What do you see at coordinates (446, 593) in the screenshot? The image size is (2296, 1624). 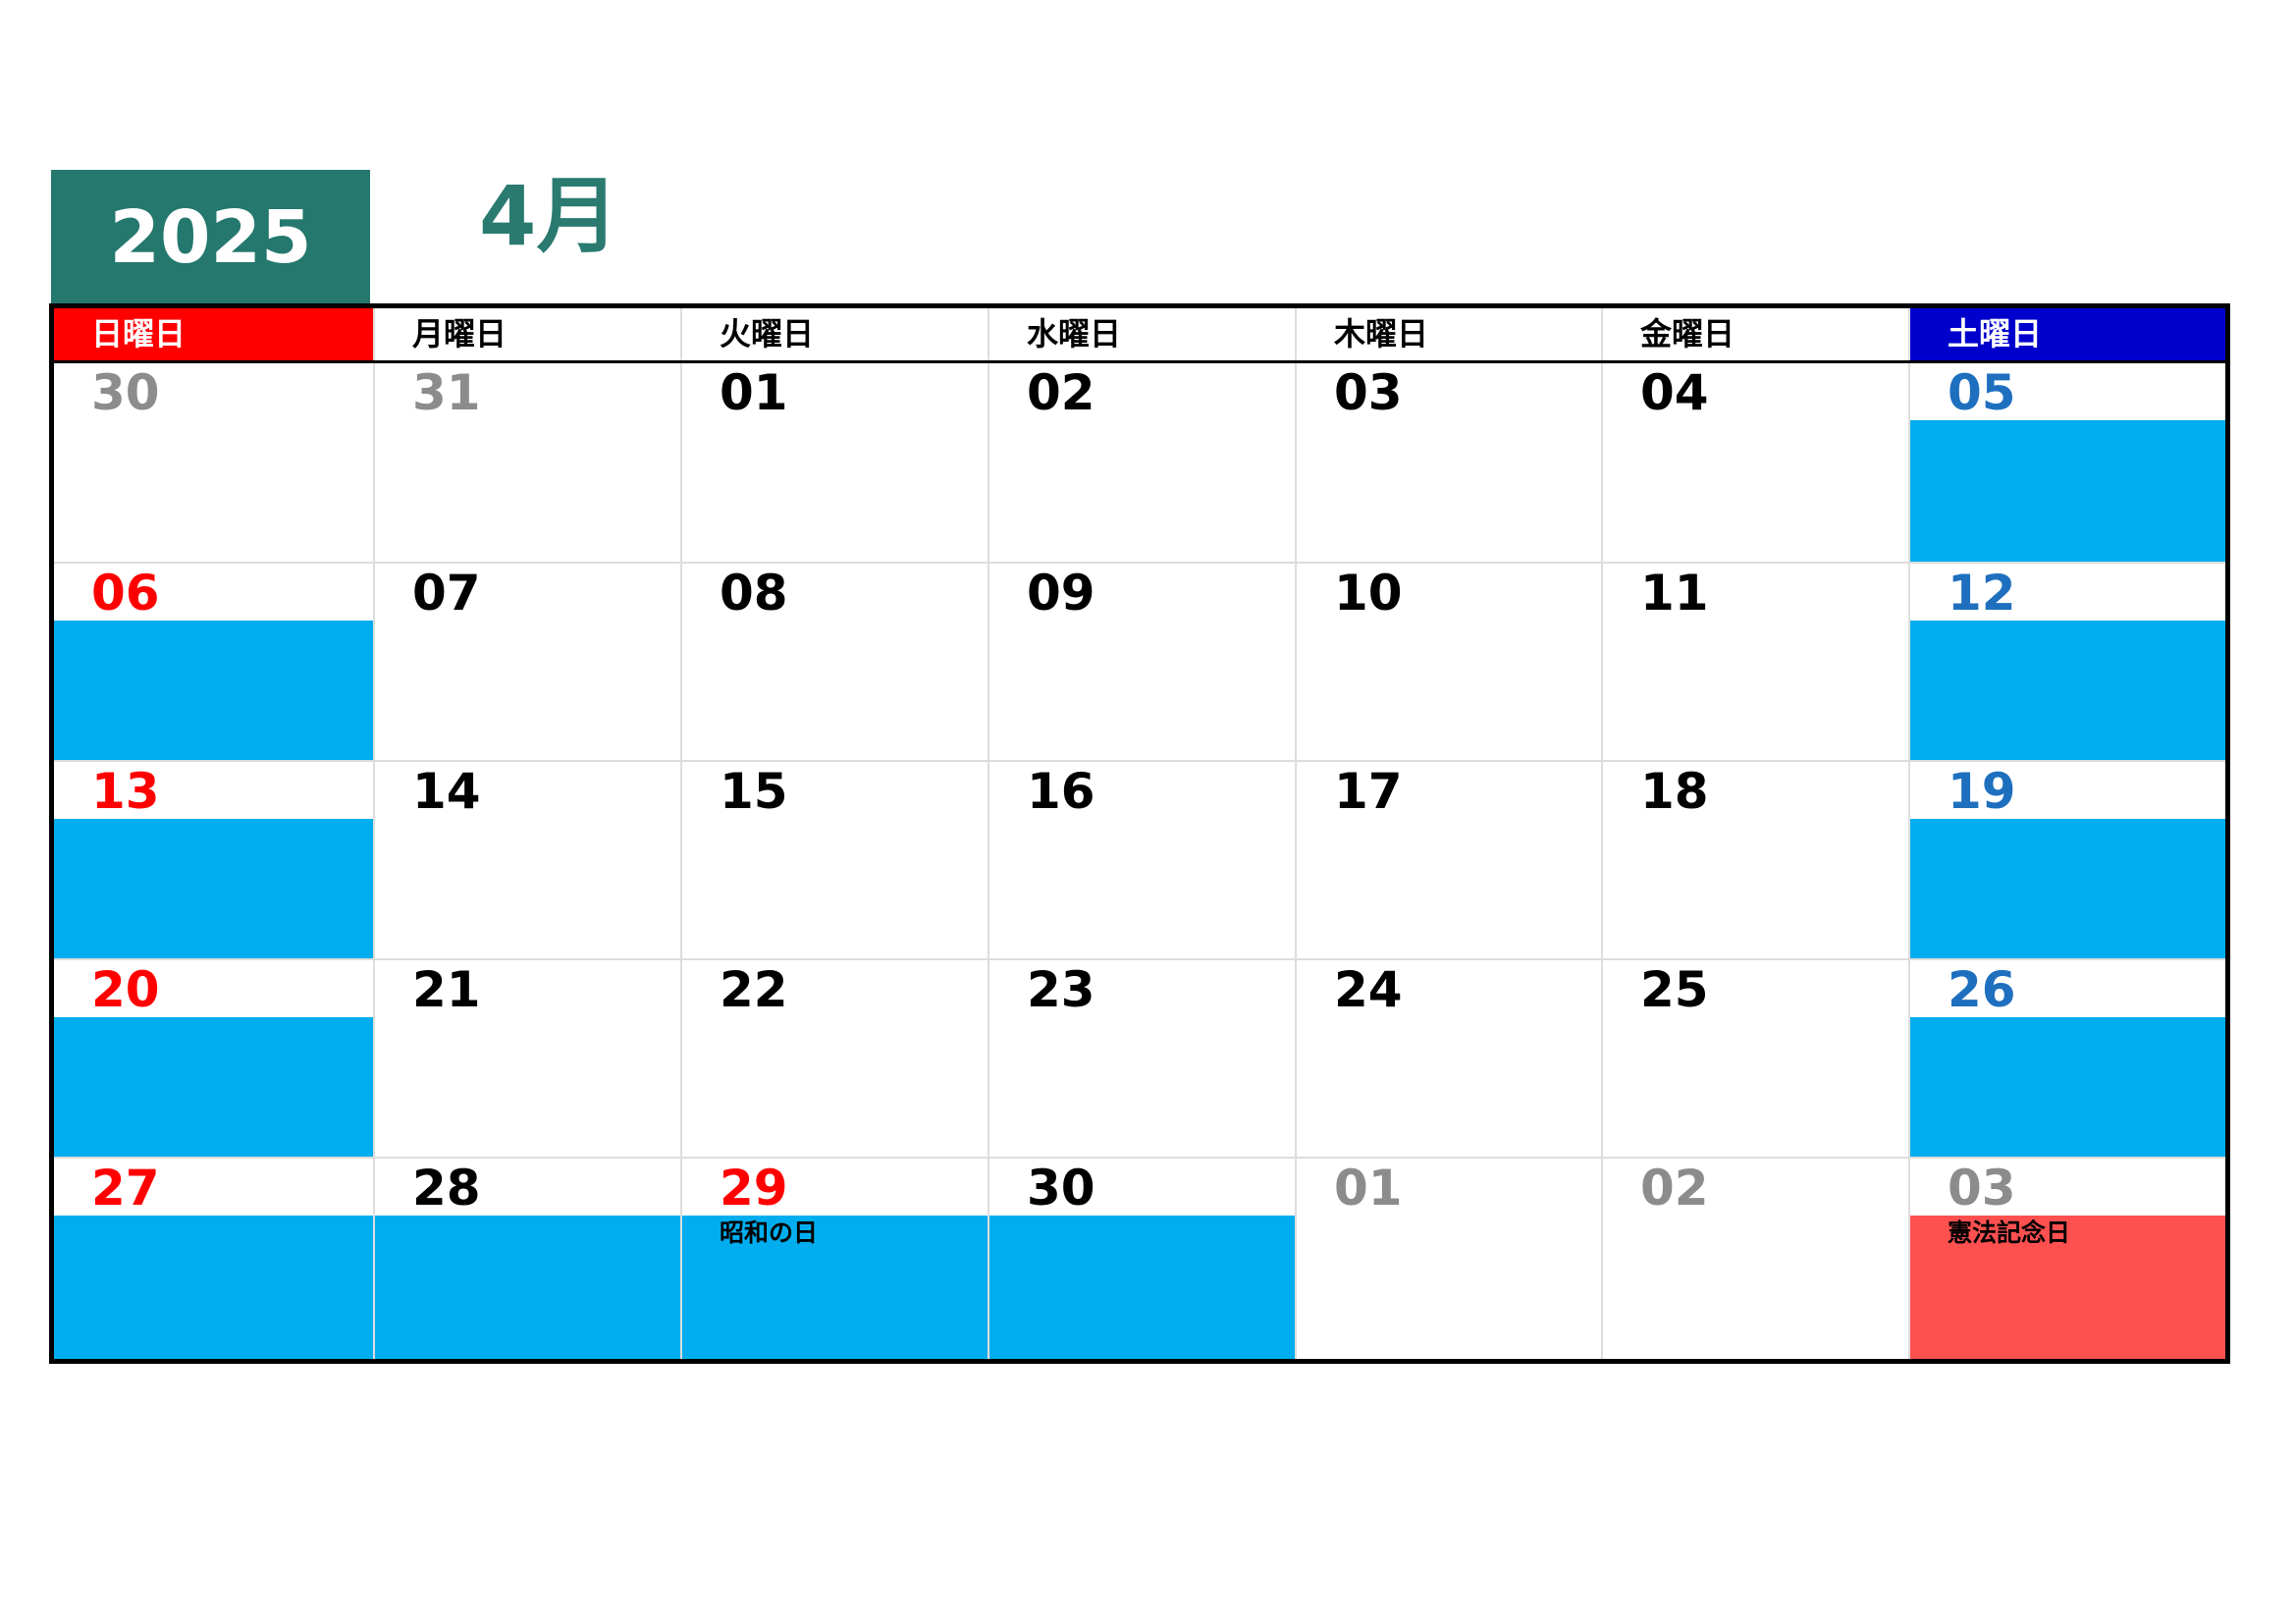 I see `day-number: 07` at bounding box center [446, 593].